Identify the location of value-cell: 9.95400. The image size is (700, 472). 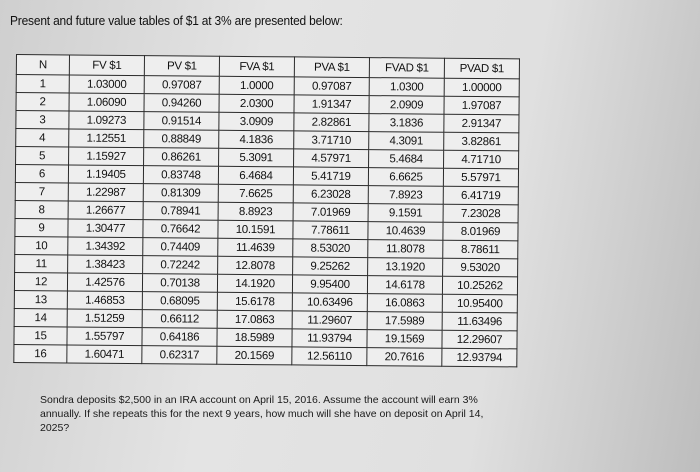
(330, 284).